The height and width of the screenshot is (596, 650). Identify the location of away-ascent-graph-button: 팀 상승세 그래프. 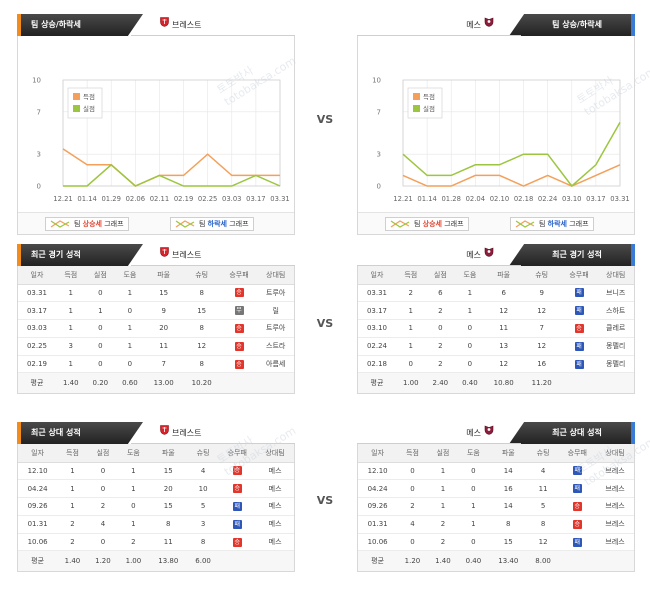
(427, 224).